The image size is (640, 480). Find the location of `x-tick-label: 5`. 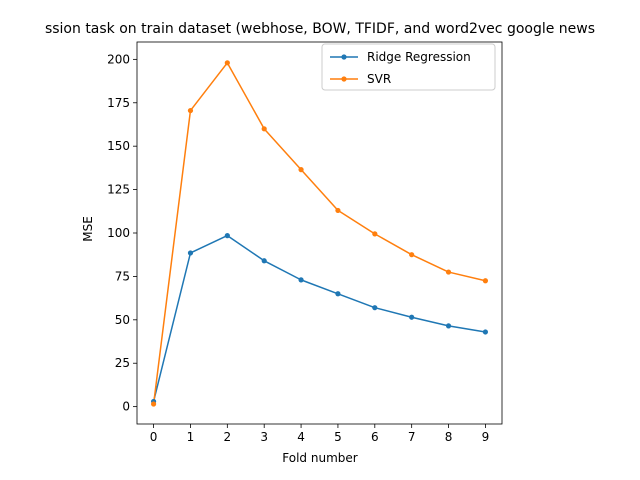

x-tick-label: 5 is located at coordinates (338, 437).